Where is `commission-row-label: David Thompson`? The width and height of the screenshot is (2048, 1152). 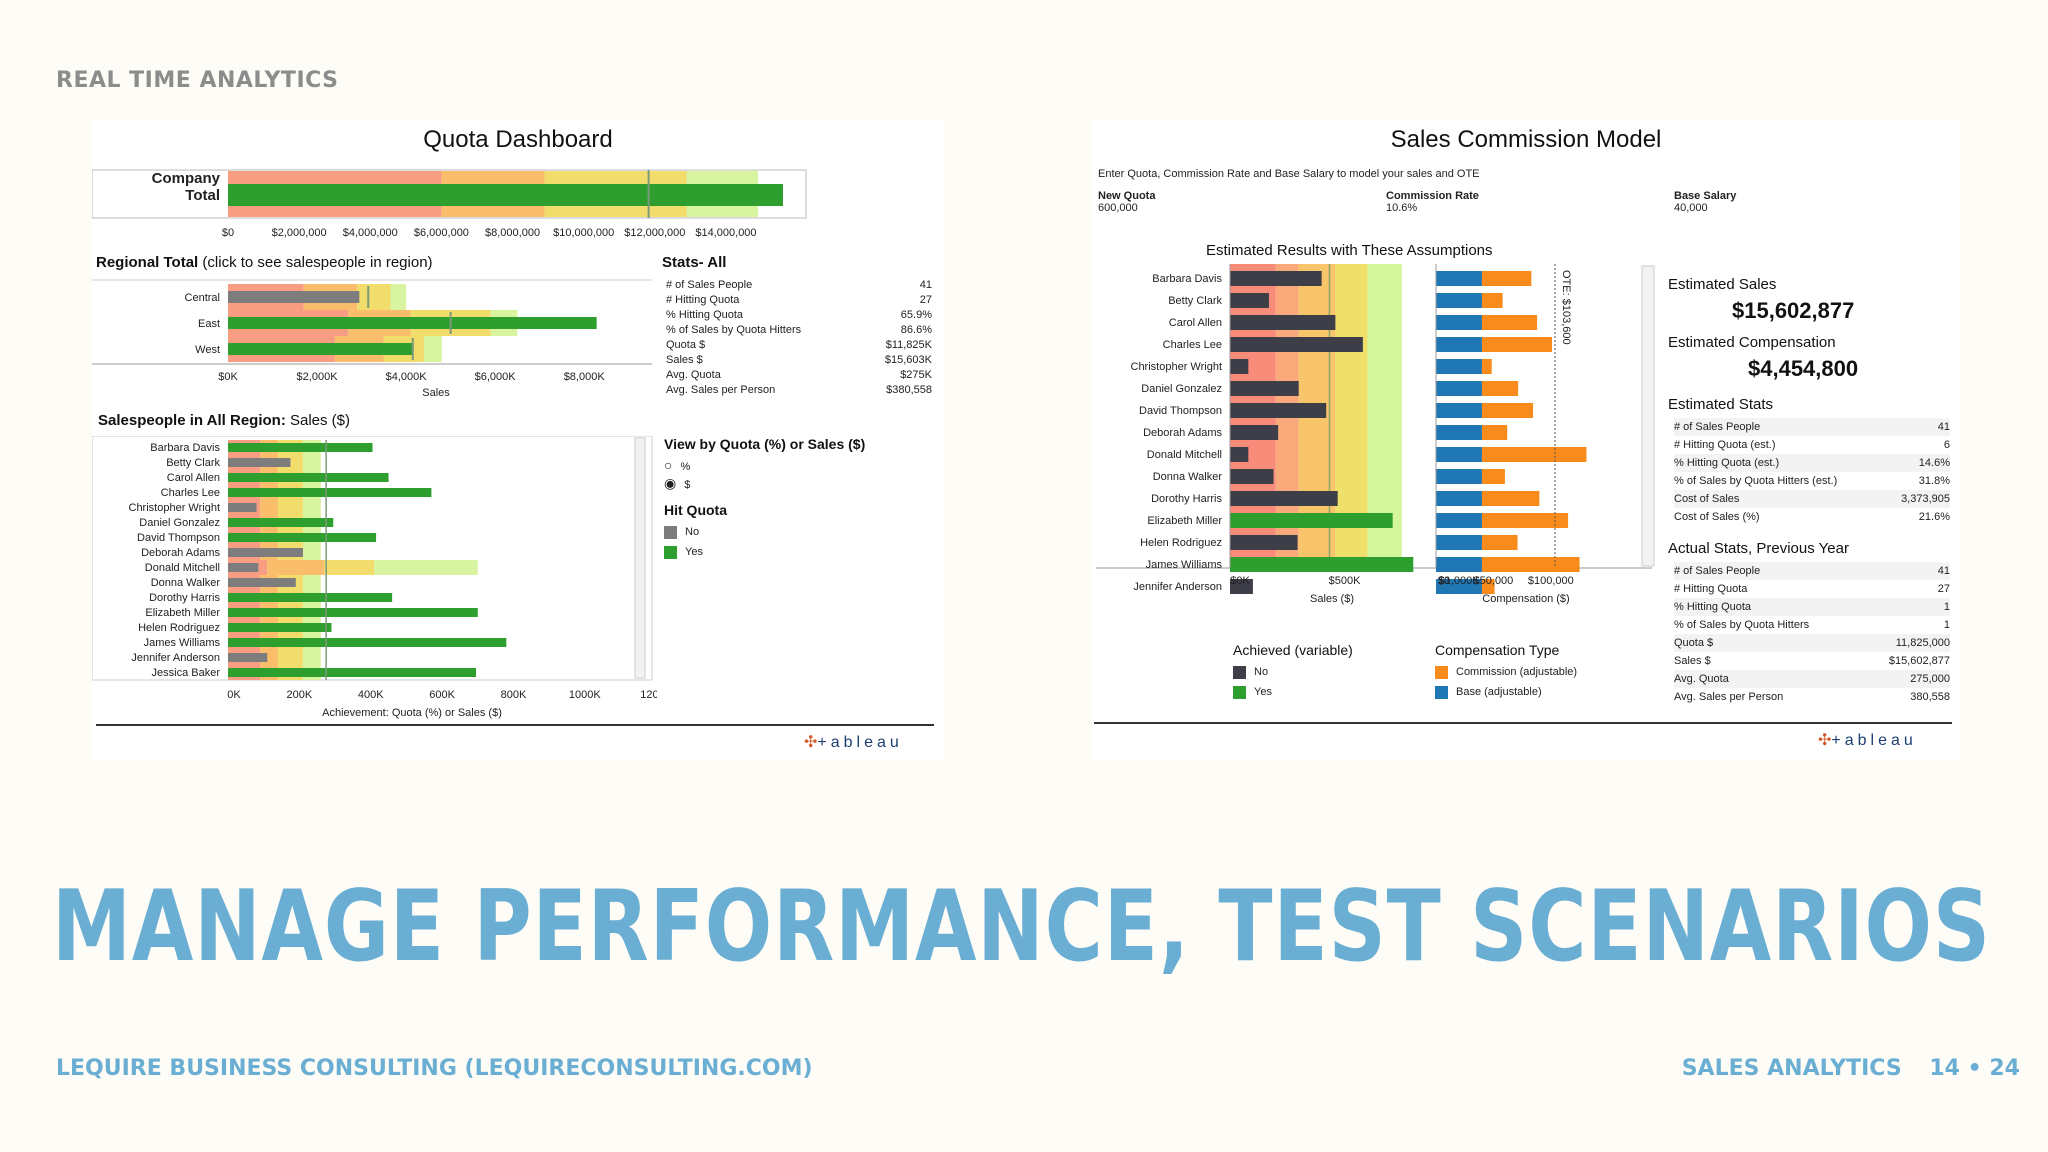
commission-row-label: David Thompson is located at coordinates (1180, 411).